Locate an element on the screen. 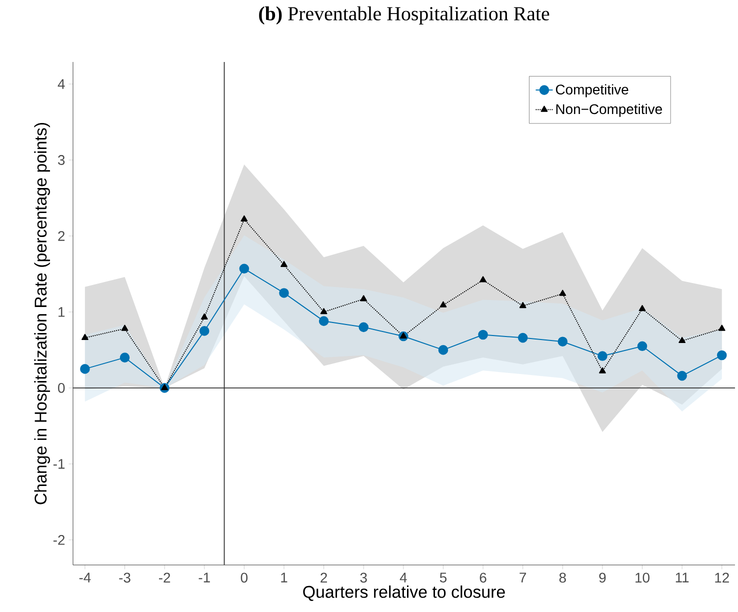 Image resolution: width=738 pixels, height=612 pixels. x-tick-label: 3 is located at coordinates (363, 577).